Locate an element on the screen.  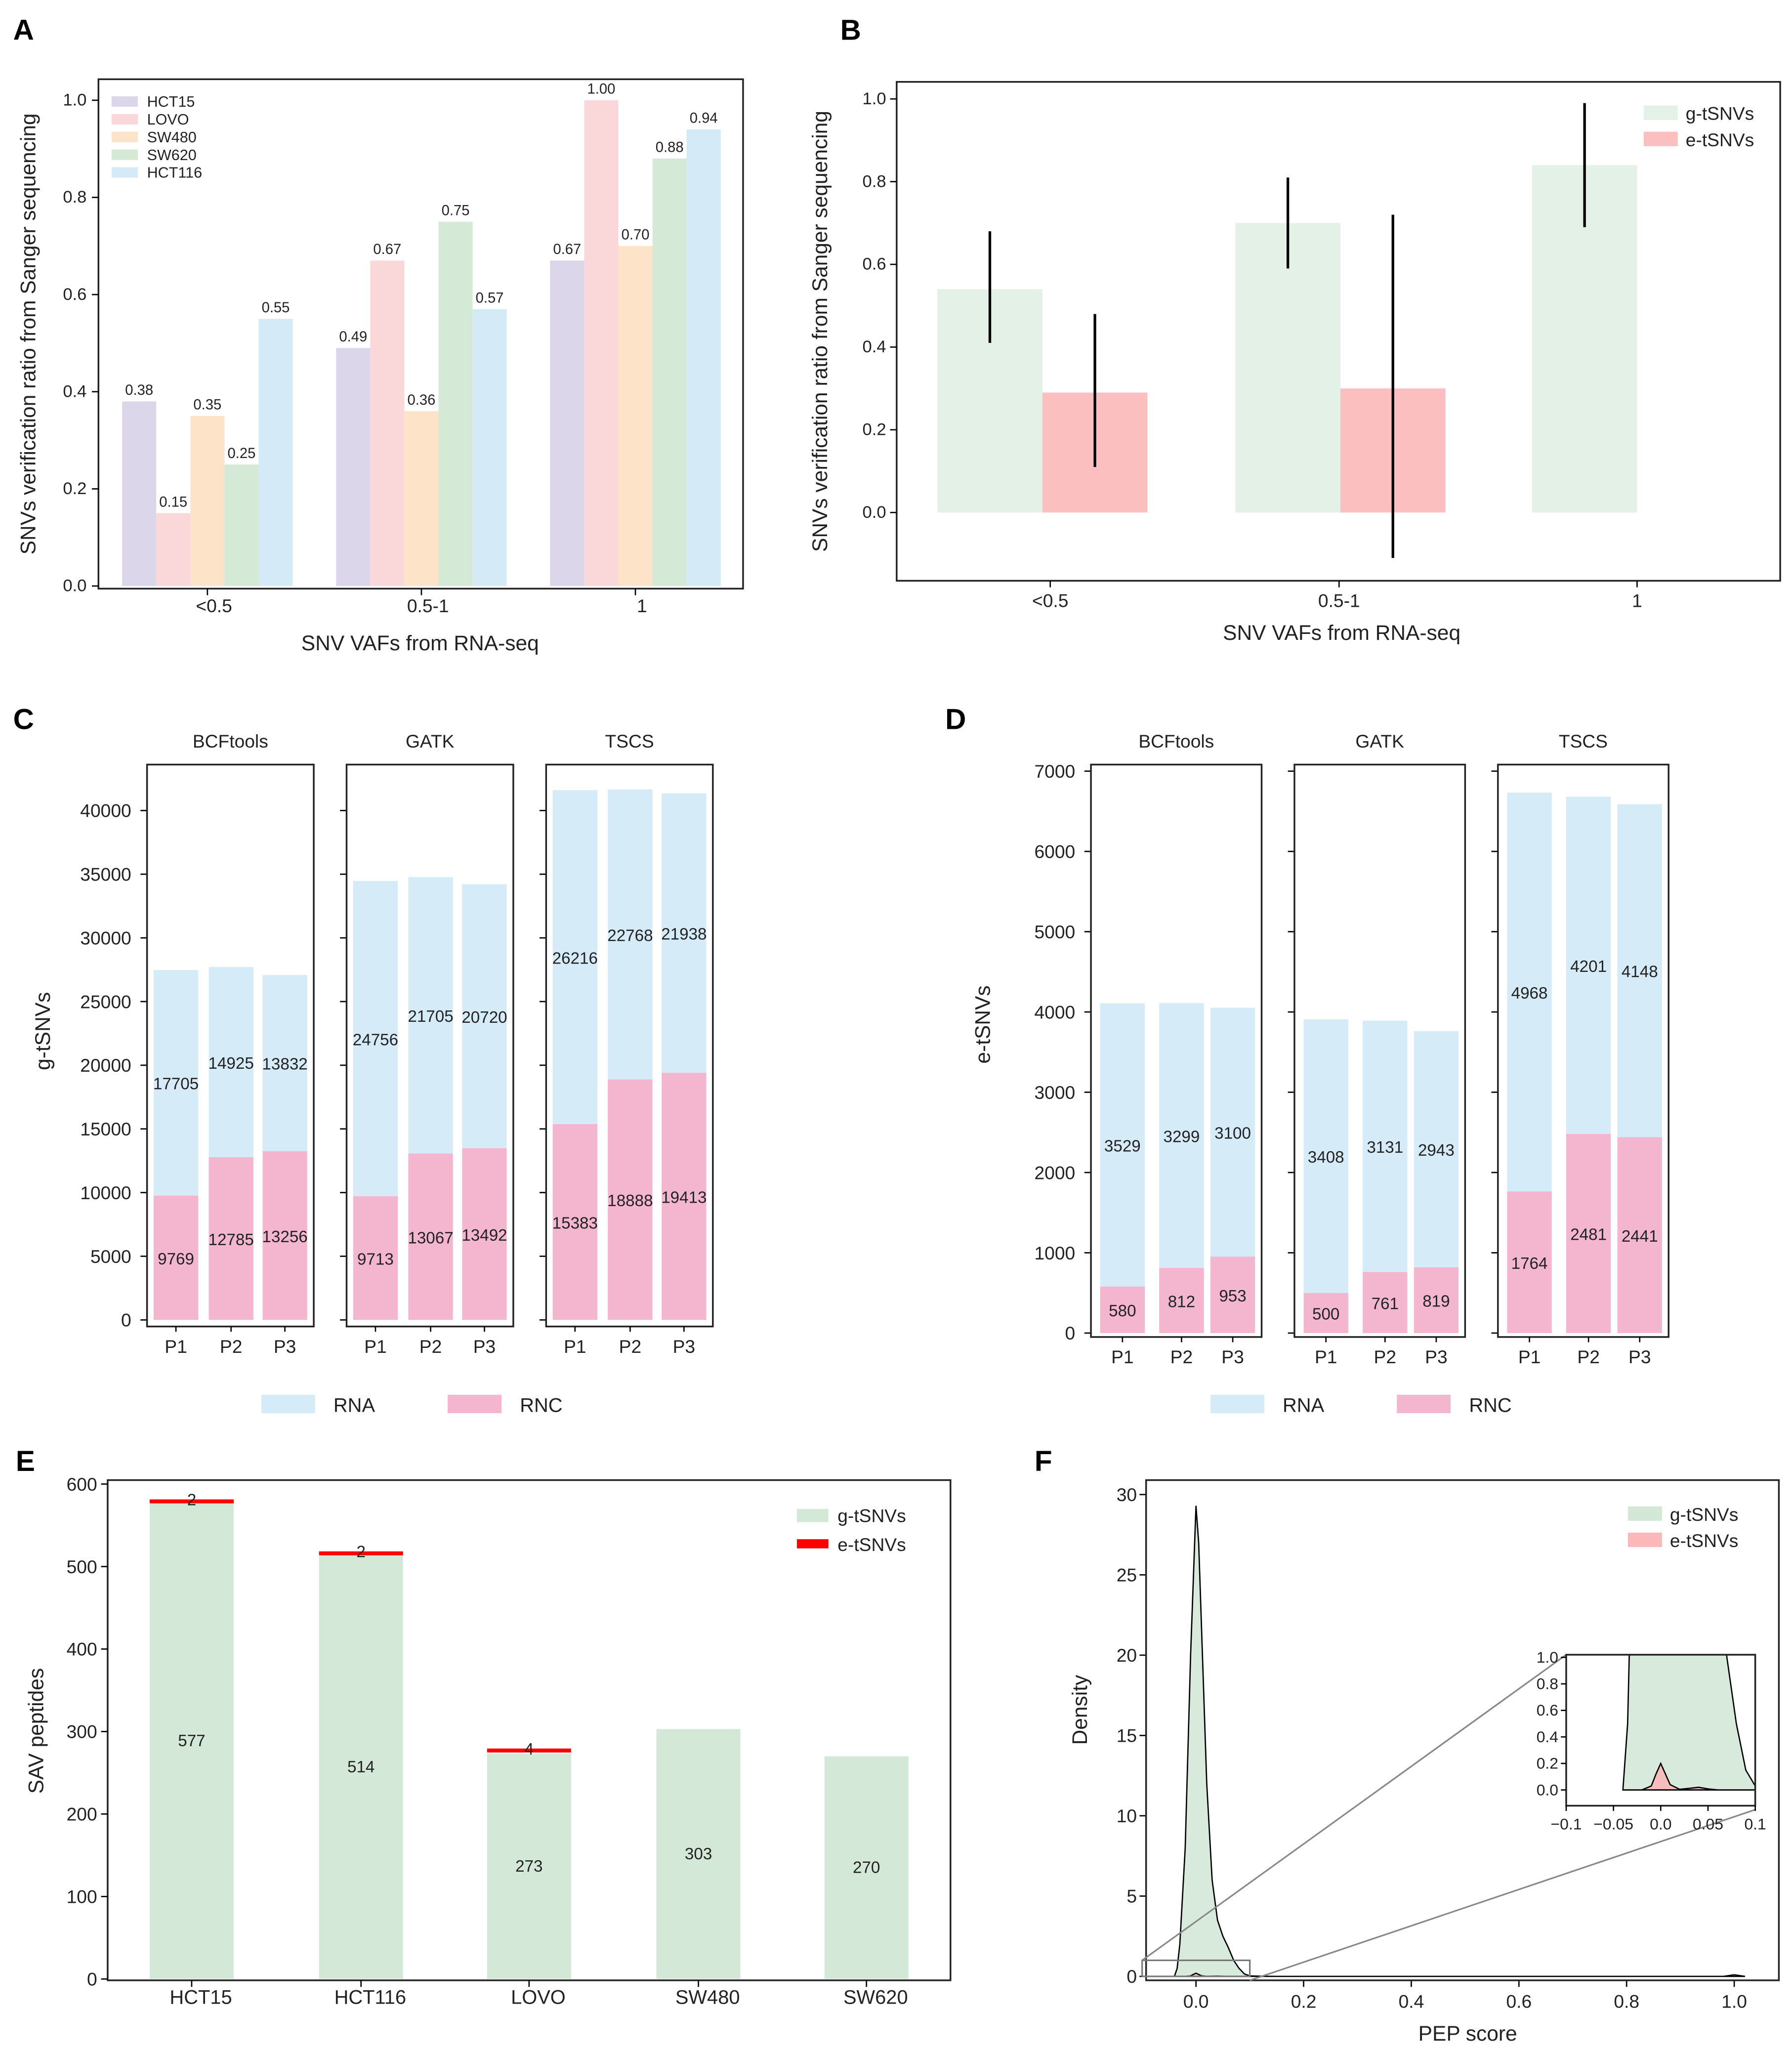
y-tick-label: 500 is located at coordinates (82, 1566).